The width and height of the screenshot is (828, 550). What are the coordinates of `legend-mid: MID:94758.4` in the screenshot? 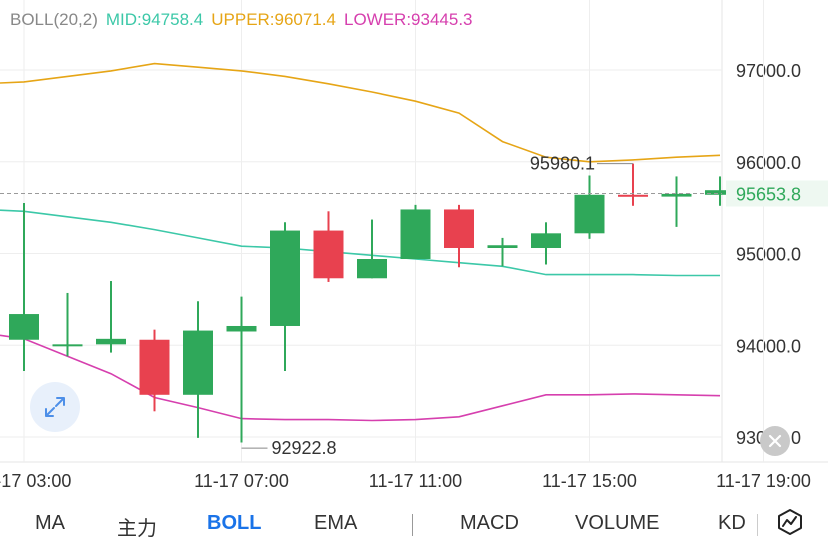 It's located at (154, 19).